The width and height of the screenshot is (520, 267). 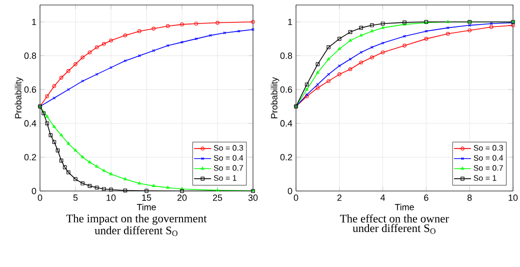 I want to click on x-tick-label: 2, so click(x=339, y=197).